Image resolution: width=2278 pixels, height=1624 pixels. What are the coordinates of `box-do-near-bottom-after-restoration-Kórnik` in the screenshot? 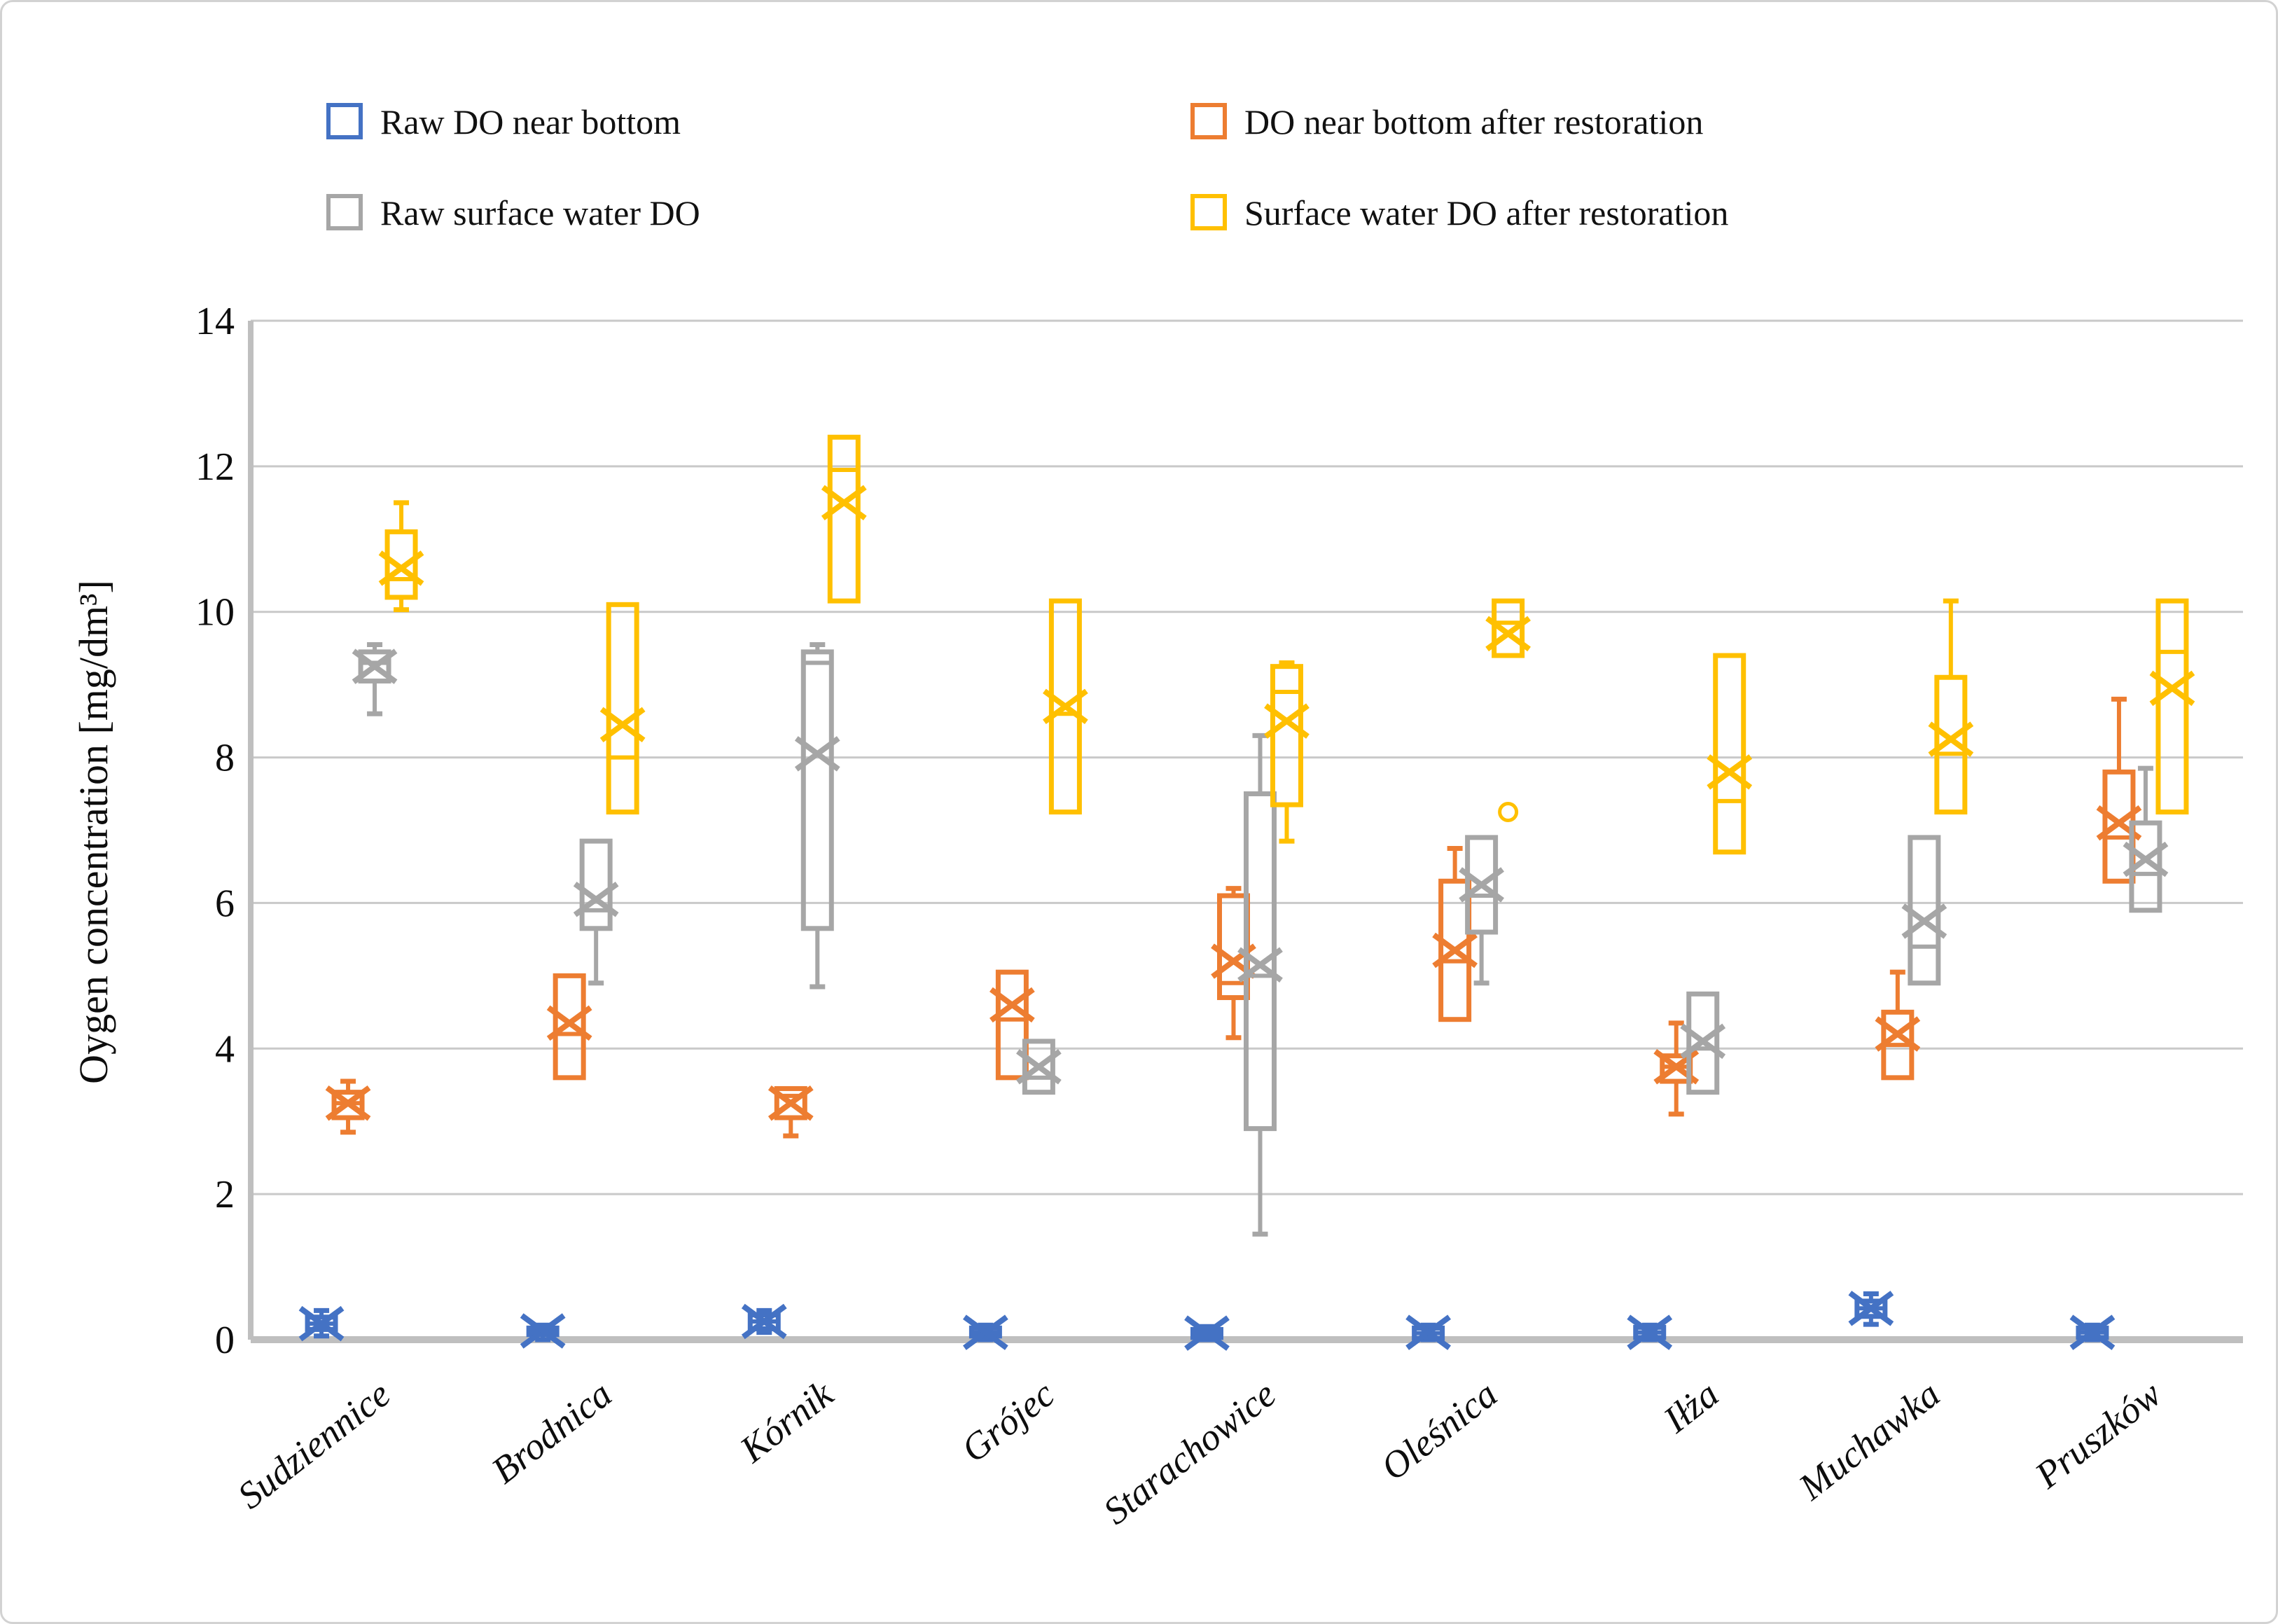 It's located at (790, 1102).